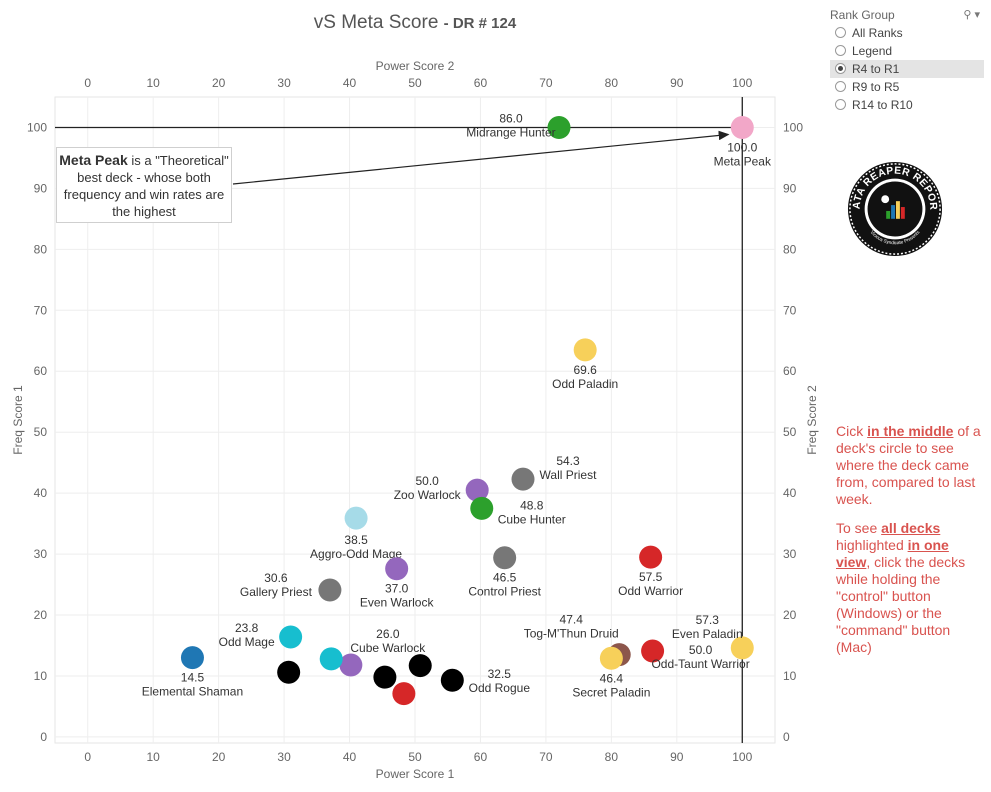 The width and height of the screenshot is (991, 792). What do you see at coordinates (18, 420) in the screenshot?
I see `y-axis-title-left: Freq Score 1` at bounding box center [18, 420].